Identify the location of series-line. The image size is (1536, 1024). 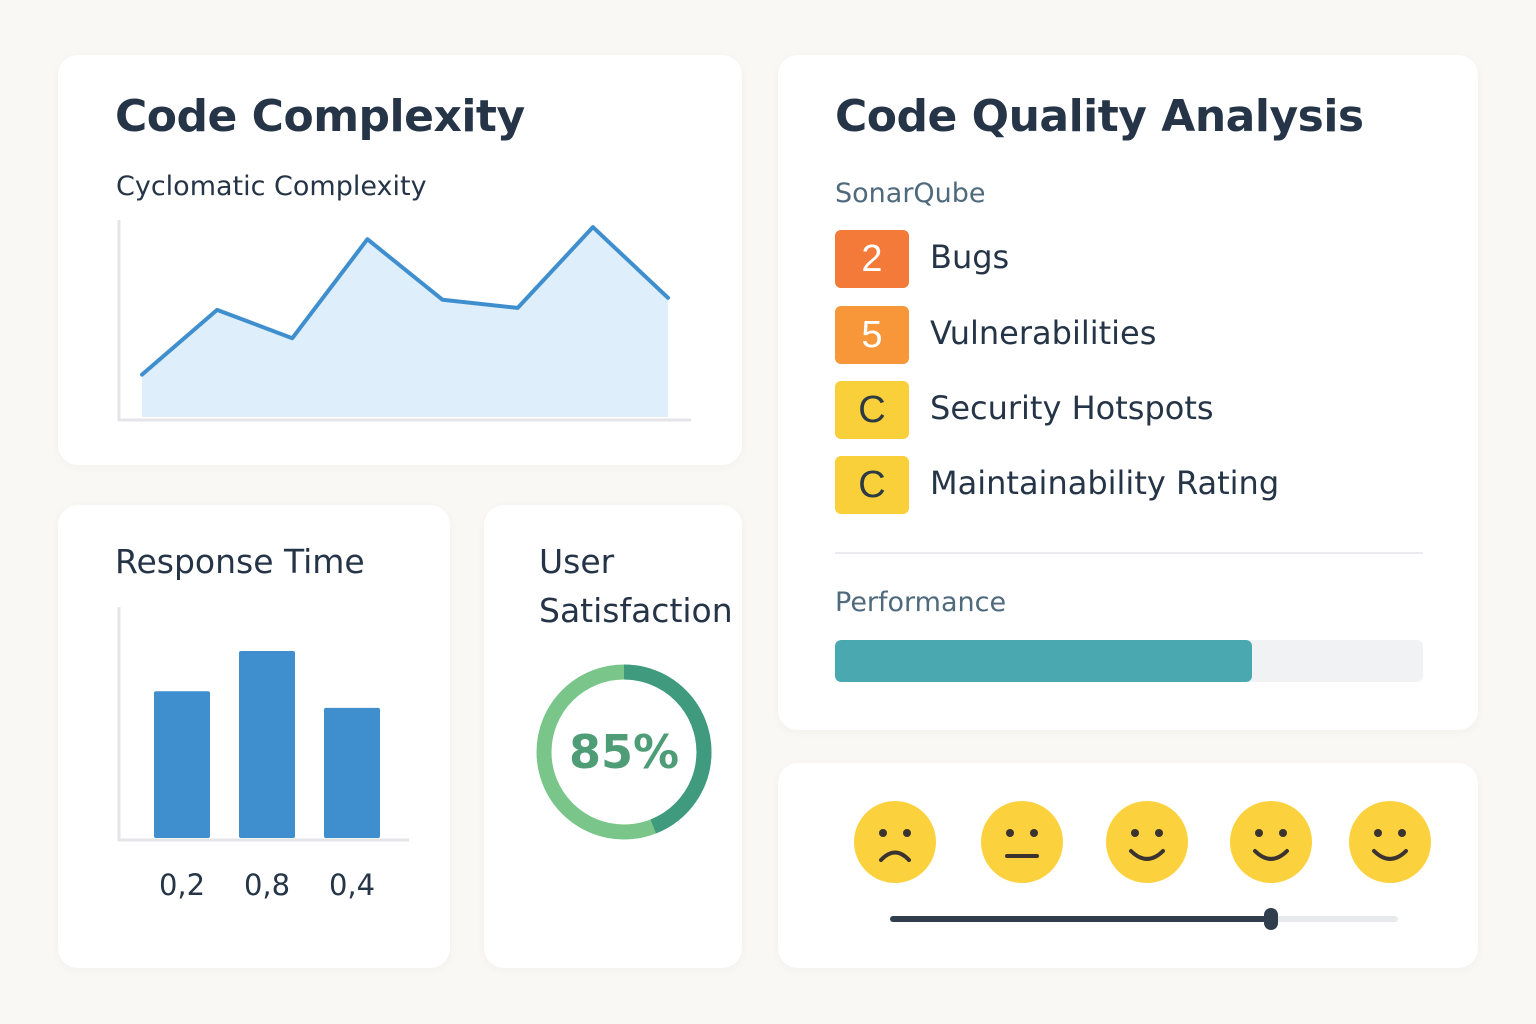
(405, 301).